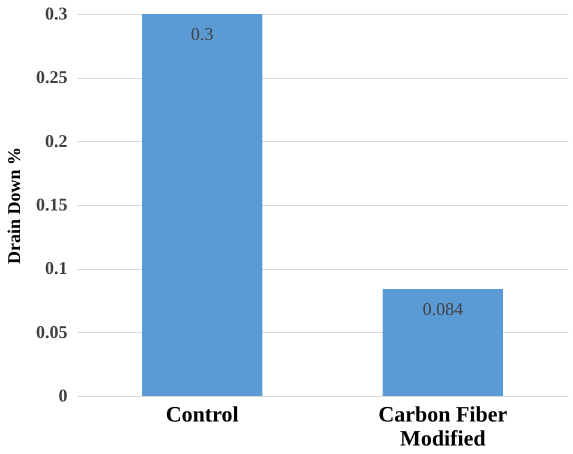  I want to click on data-label: 0.3, so click(202, 34).